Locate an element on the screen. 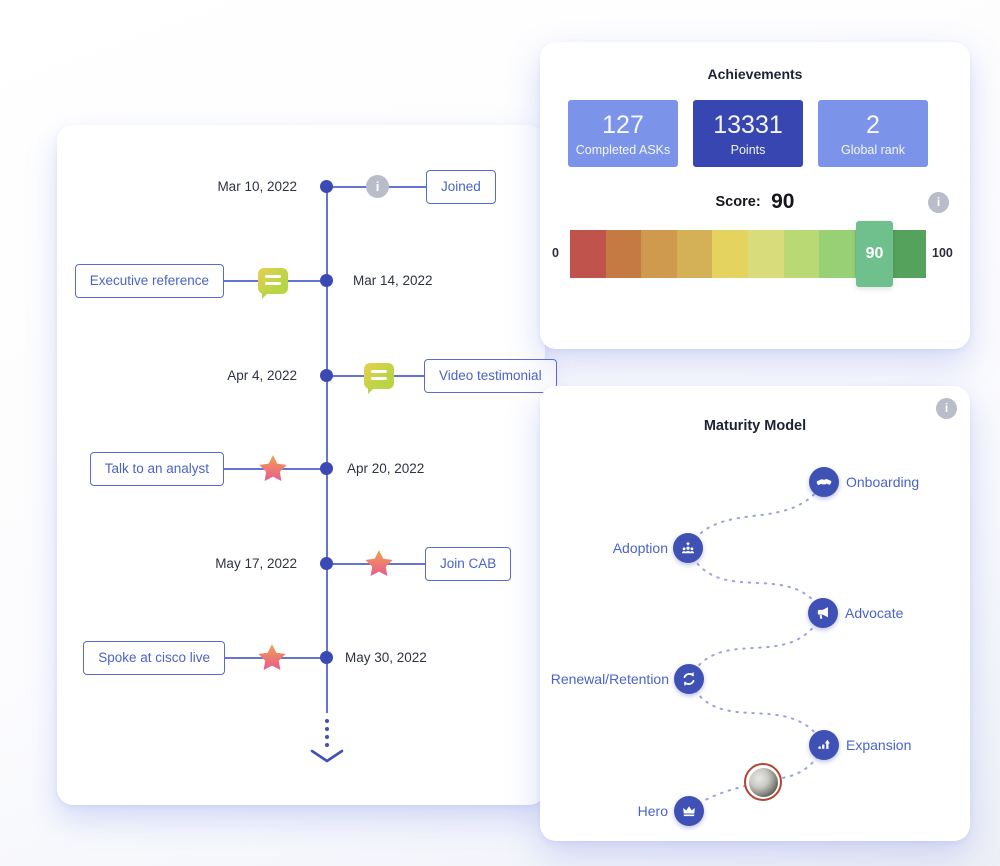 The image size is (1000, 866). stage-label: Renewal/Retention is located at coordinates (609, 679).